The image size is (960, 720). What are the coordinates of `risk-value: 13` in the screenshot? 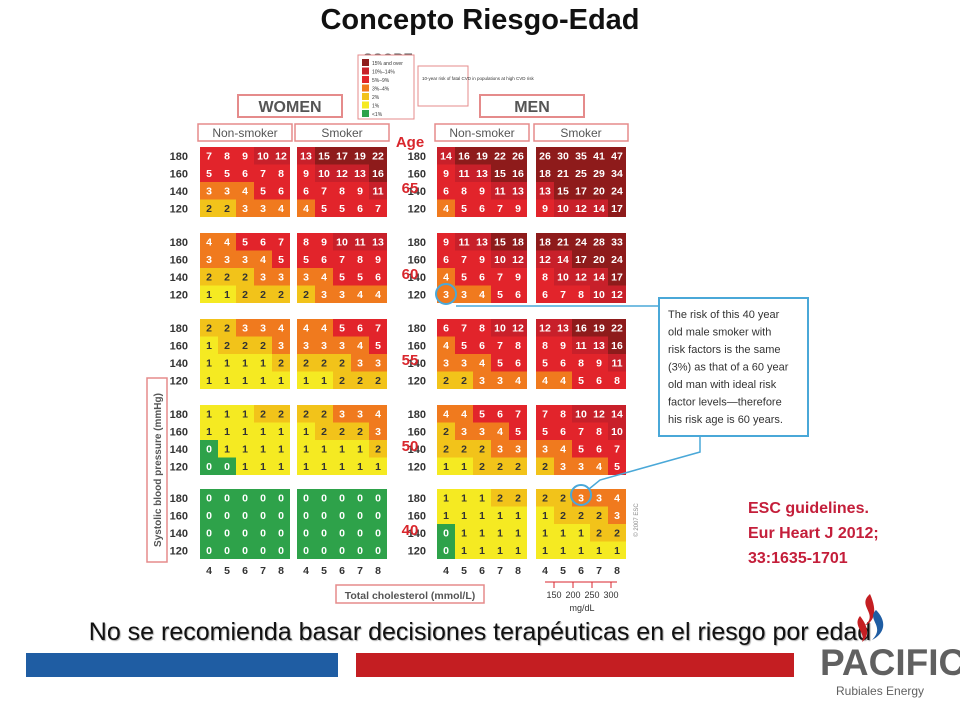 It's located at (563, 329).